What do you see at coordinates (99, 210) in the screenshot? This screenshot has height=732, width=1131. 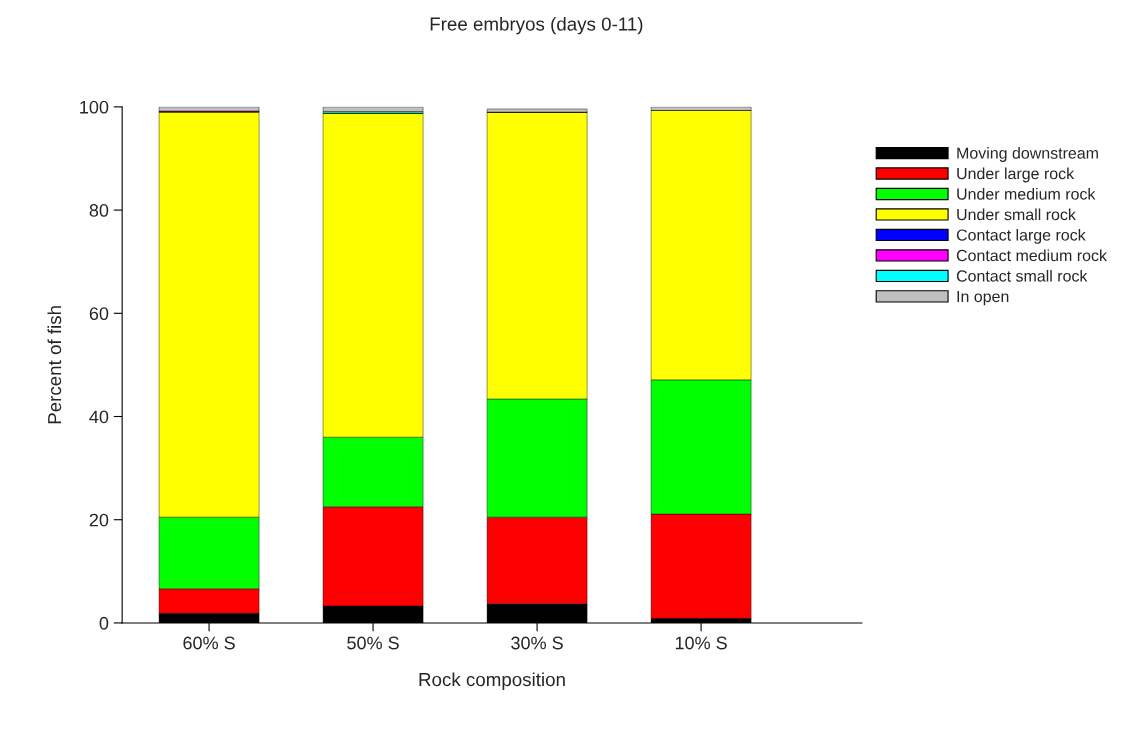 I see `y-tick-label: 80` at bounding box center [99, 210].